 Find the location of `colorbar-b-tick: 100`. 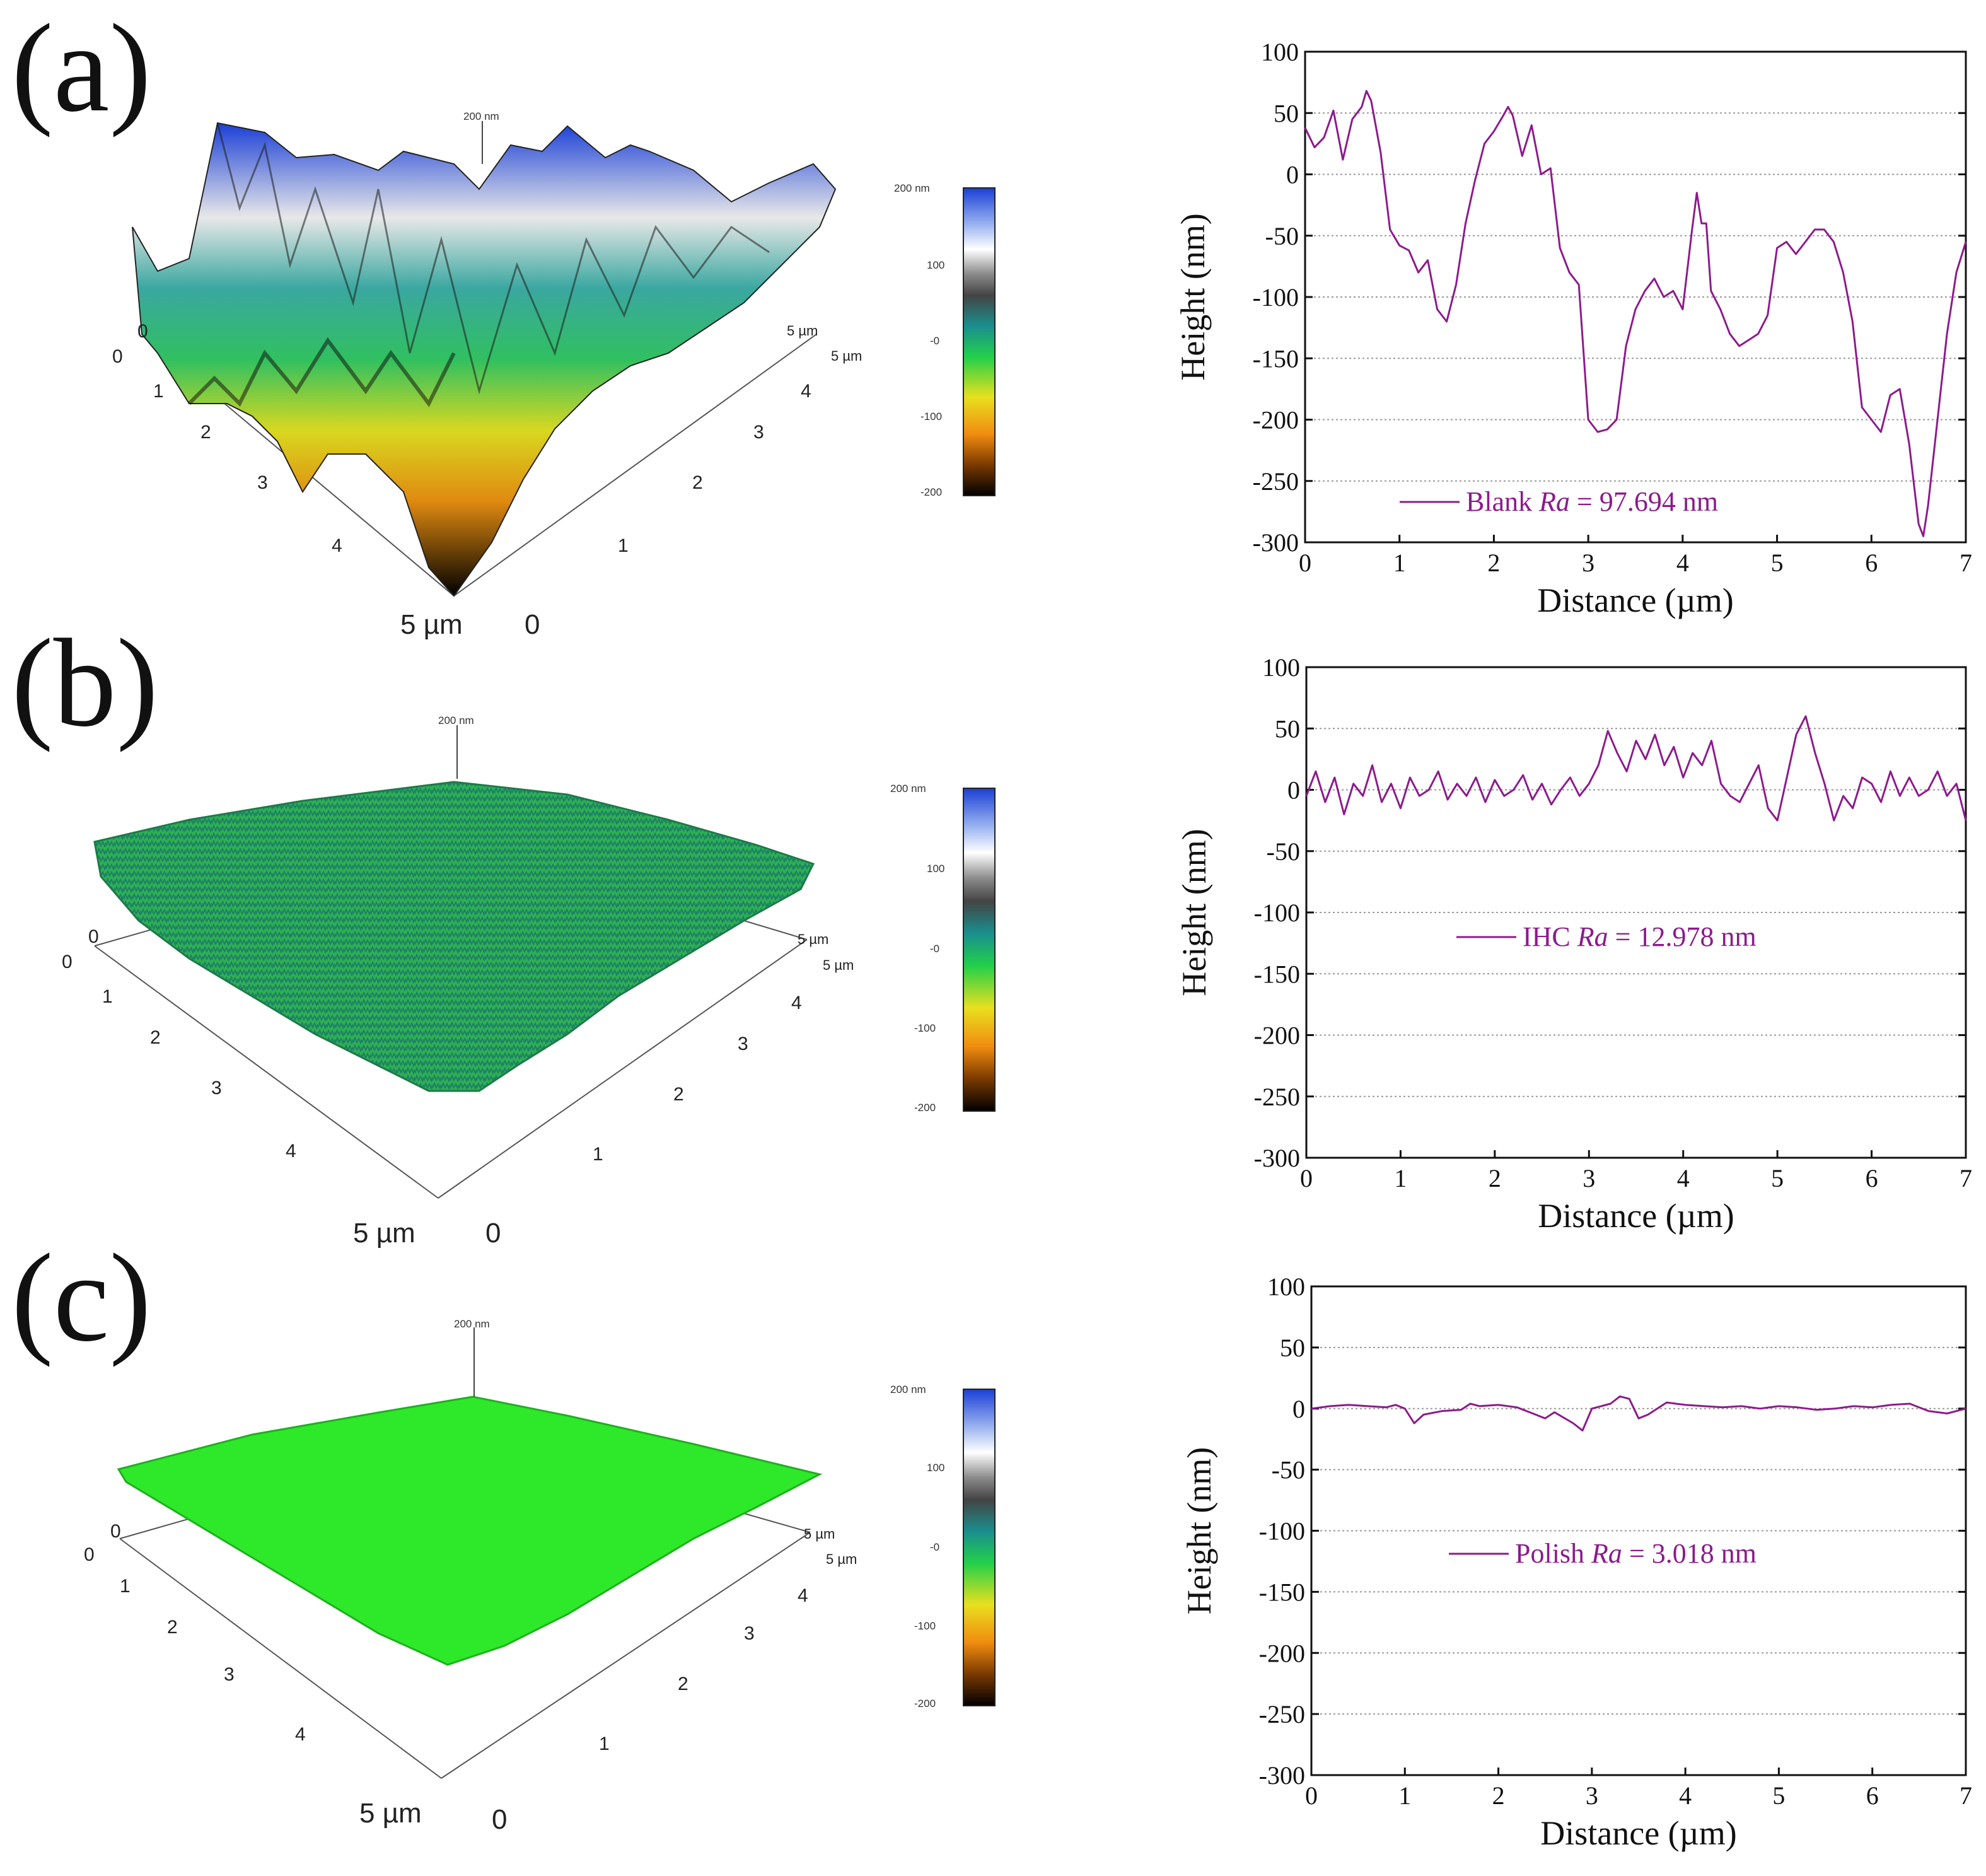

colorbar-b-tick: 100 is located at coordinates (936, 869).